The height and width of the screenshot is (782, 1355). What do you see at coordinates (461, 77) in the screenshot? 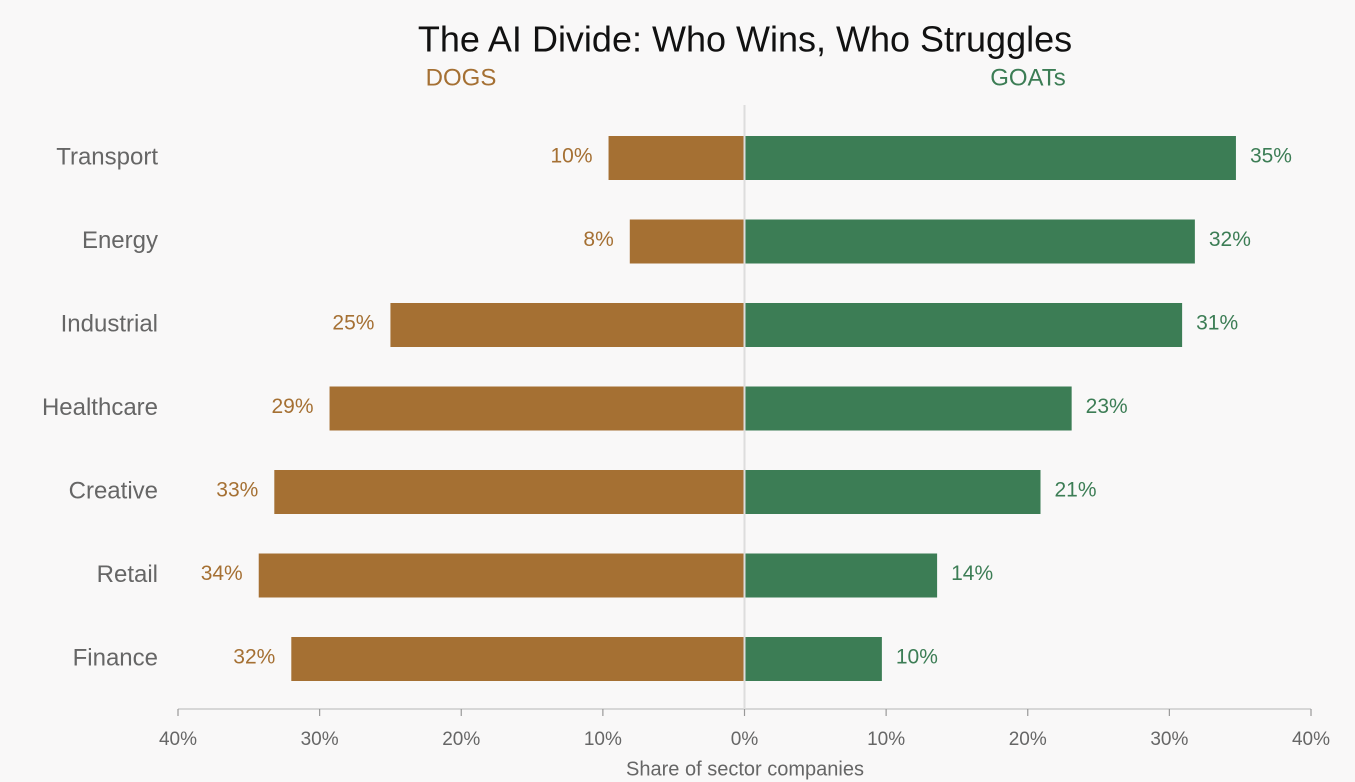
I see `series-label: DOGS` at bounding box center [461, 77].